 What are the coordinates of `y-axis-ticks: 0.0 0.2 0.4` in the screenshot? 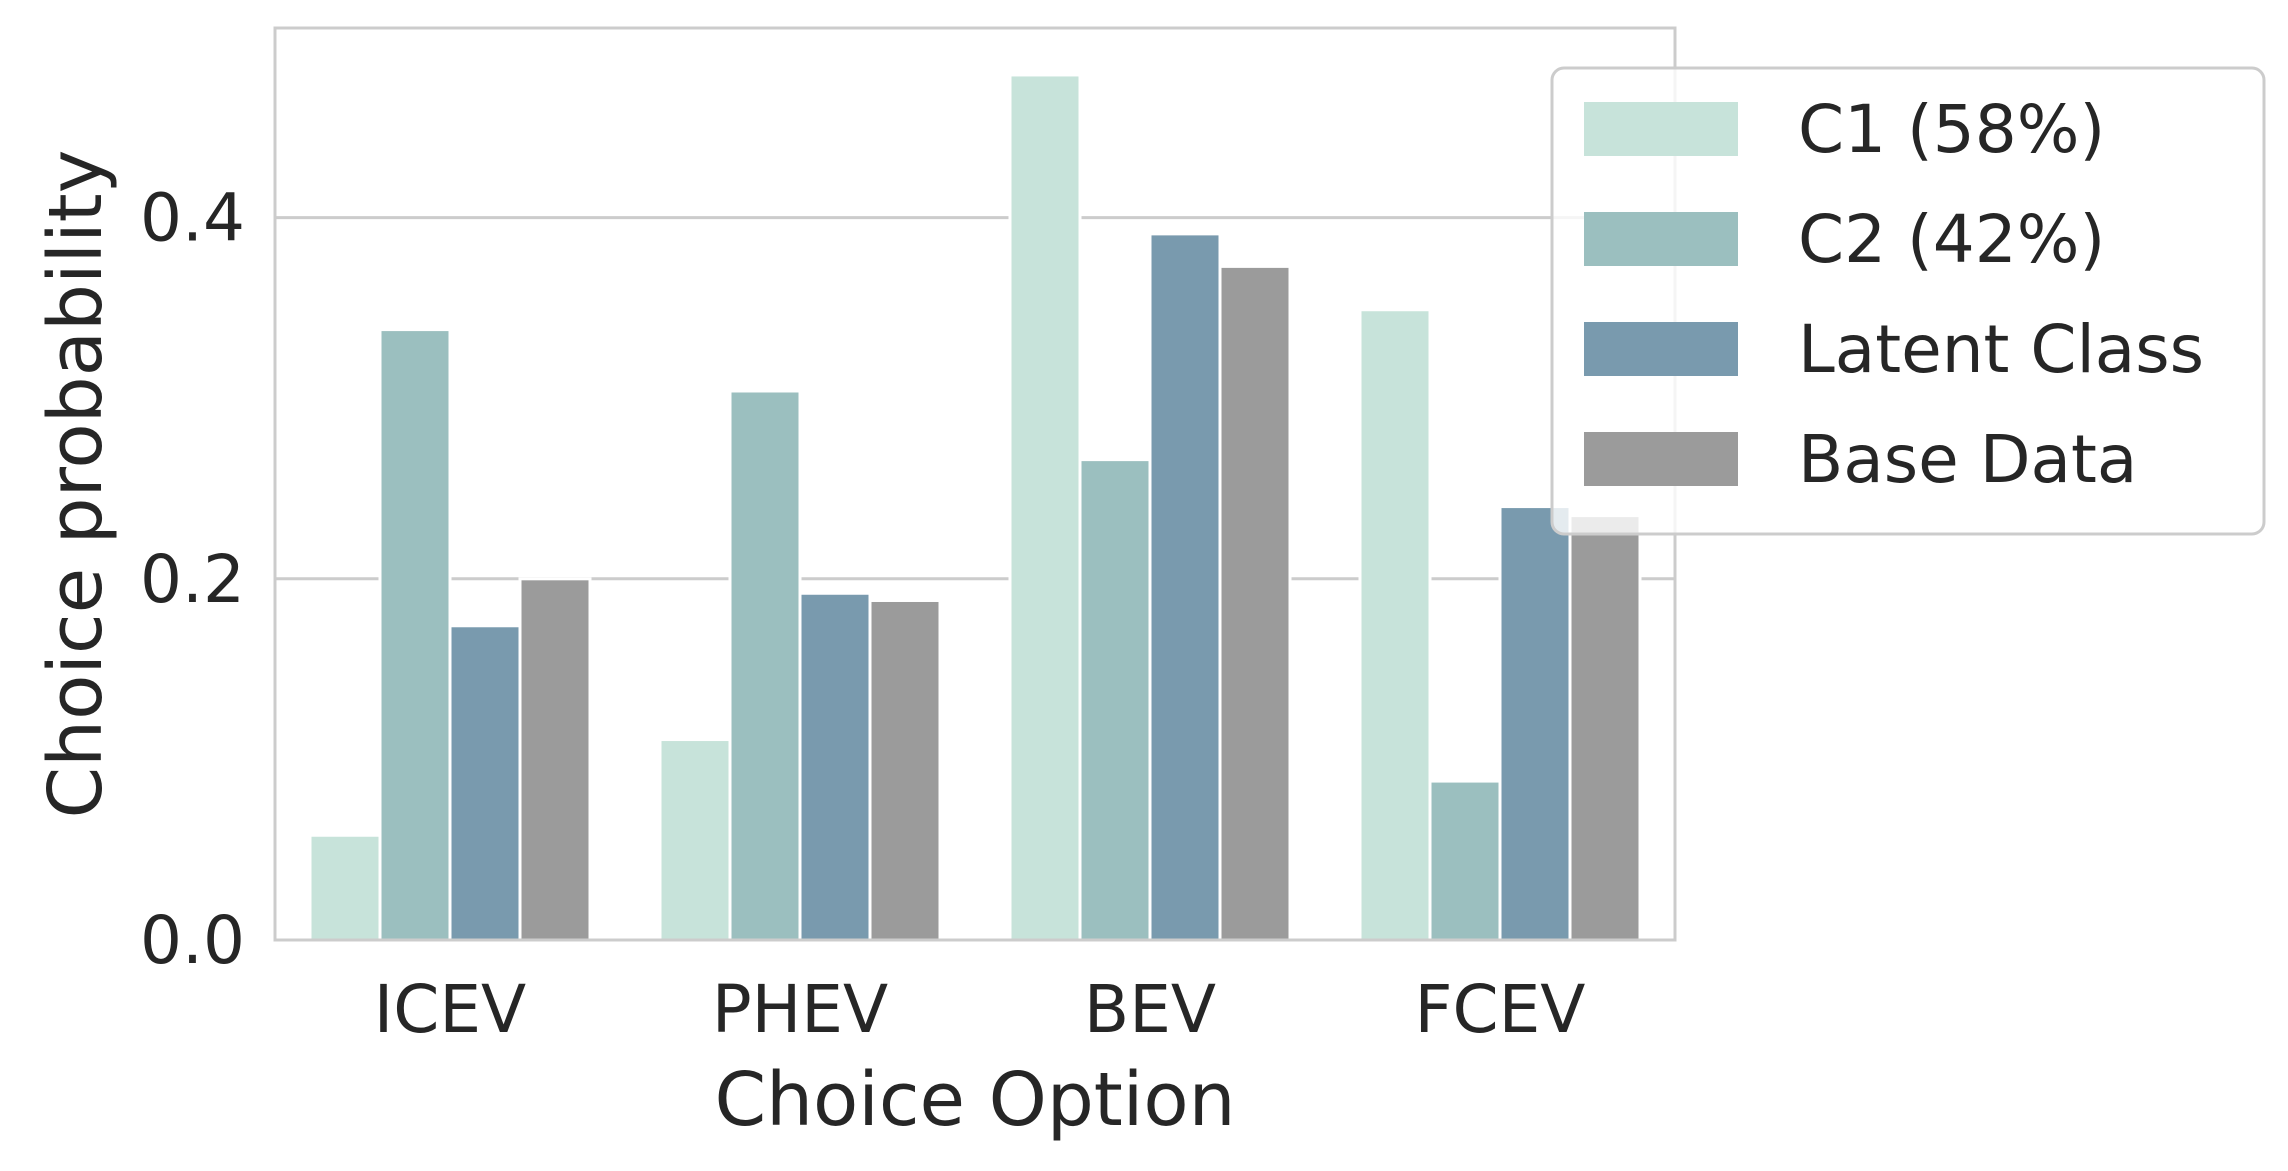 It's located at (192, 579).